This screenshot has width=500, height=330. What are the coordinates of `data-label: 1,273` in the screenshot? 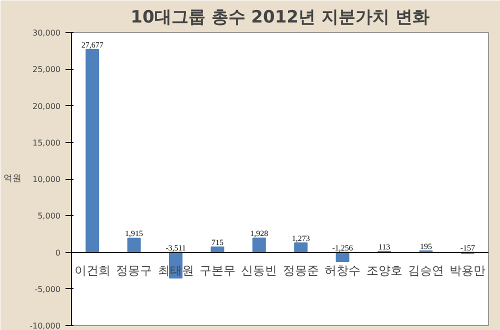 It's located at (301, 238).